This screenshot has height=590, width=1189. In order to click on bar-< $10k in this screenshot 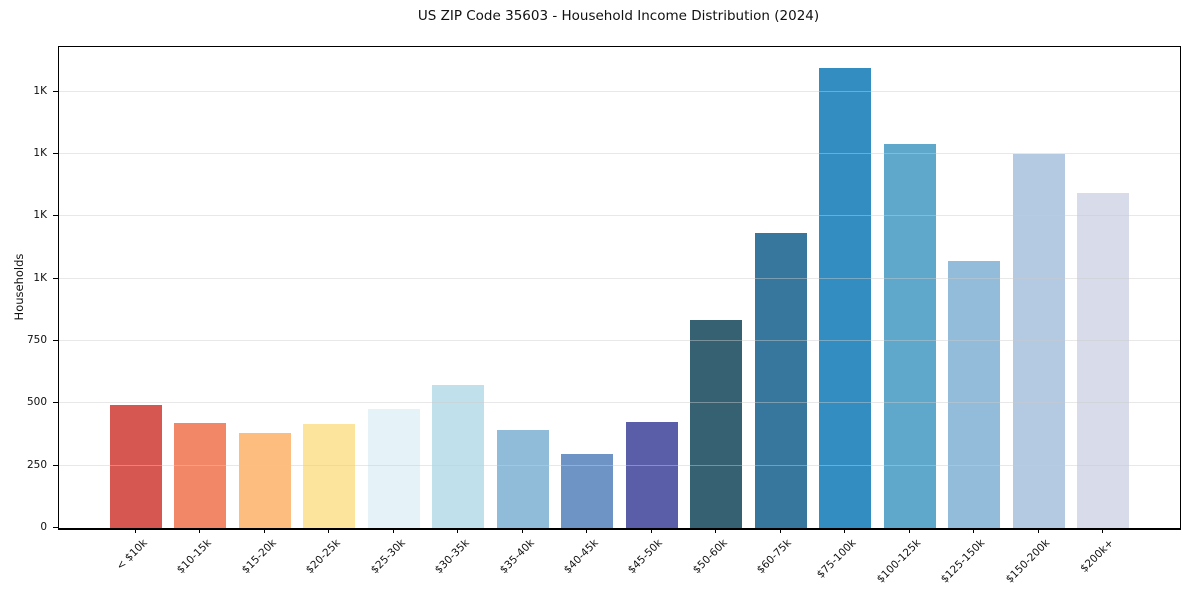, I will do `click(136, 466)`.